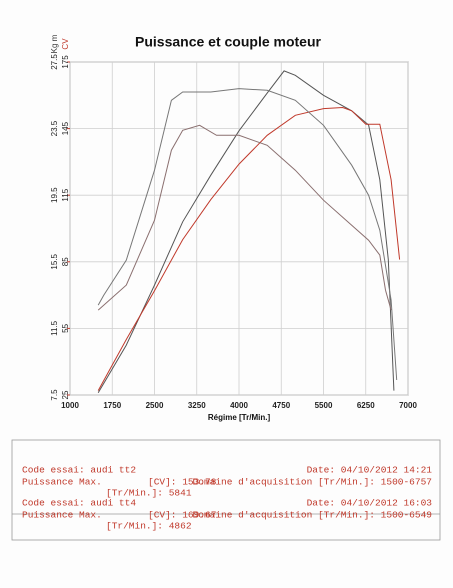 This screenshot has height=588, width=453. Describe the element at coordinates (370, 470) in the screenshot. I see `report-text: Date: 04/10/2012 14:21` at that location.